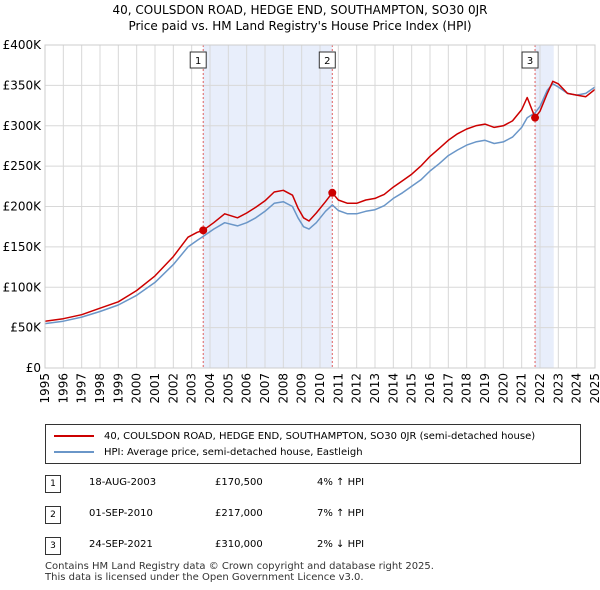  Describe the element at coordinates (121, 513) in the screenshot. I see `transaction-date: 01-SEP-2010` at that location.